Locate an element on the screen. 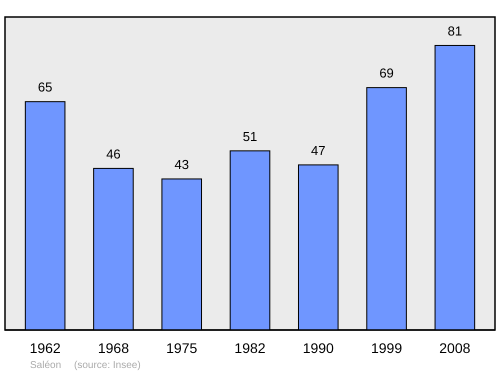 This screenshot has width=500, height=374. data-label: 46 is located at coordinates (113, 154).